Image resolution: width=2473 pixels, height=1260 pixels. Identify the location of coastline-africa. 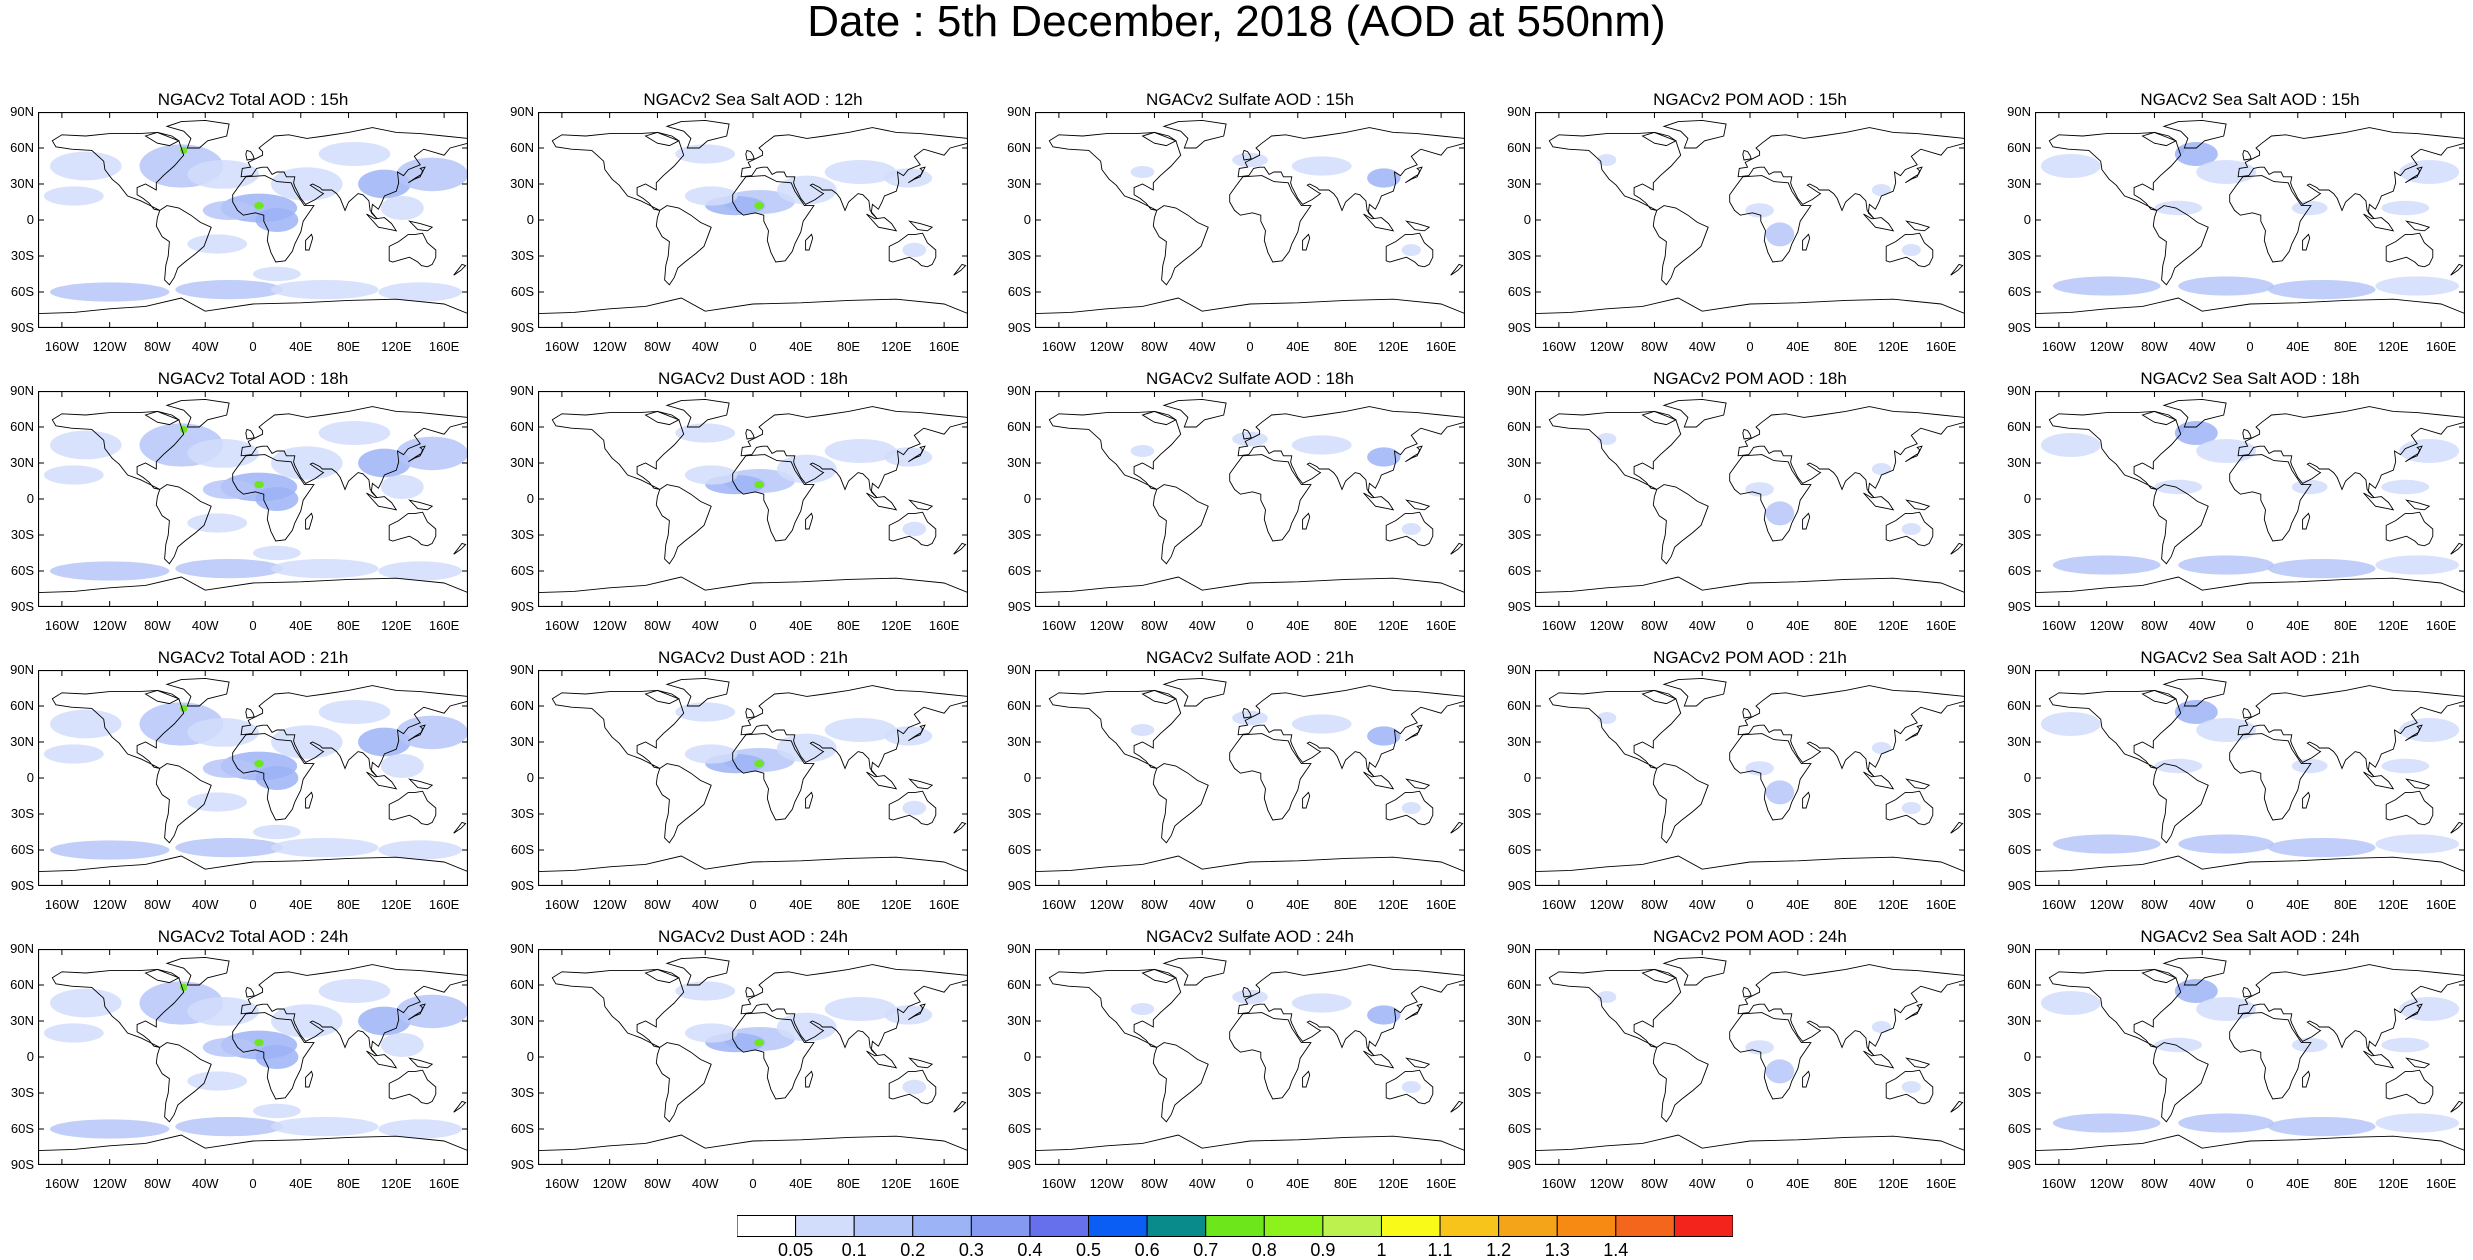
(273, 498).